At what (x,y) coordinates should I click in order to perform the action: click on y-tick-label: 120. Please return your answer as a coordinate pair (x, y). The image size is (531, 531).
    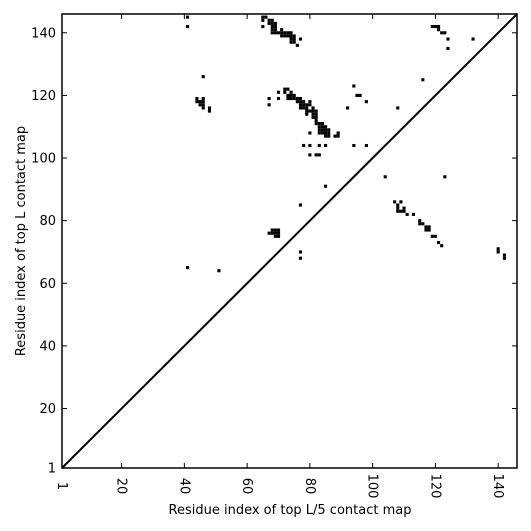
    Looking at the image, I should click on (43, 96).